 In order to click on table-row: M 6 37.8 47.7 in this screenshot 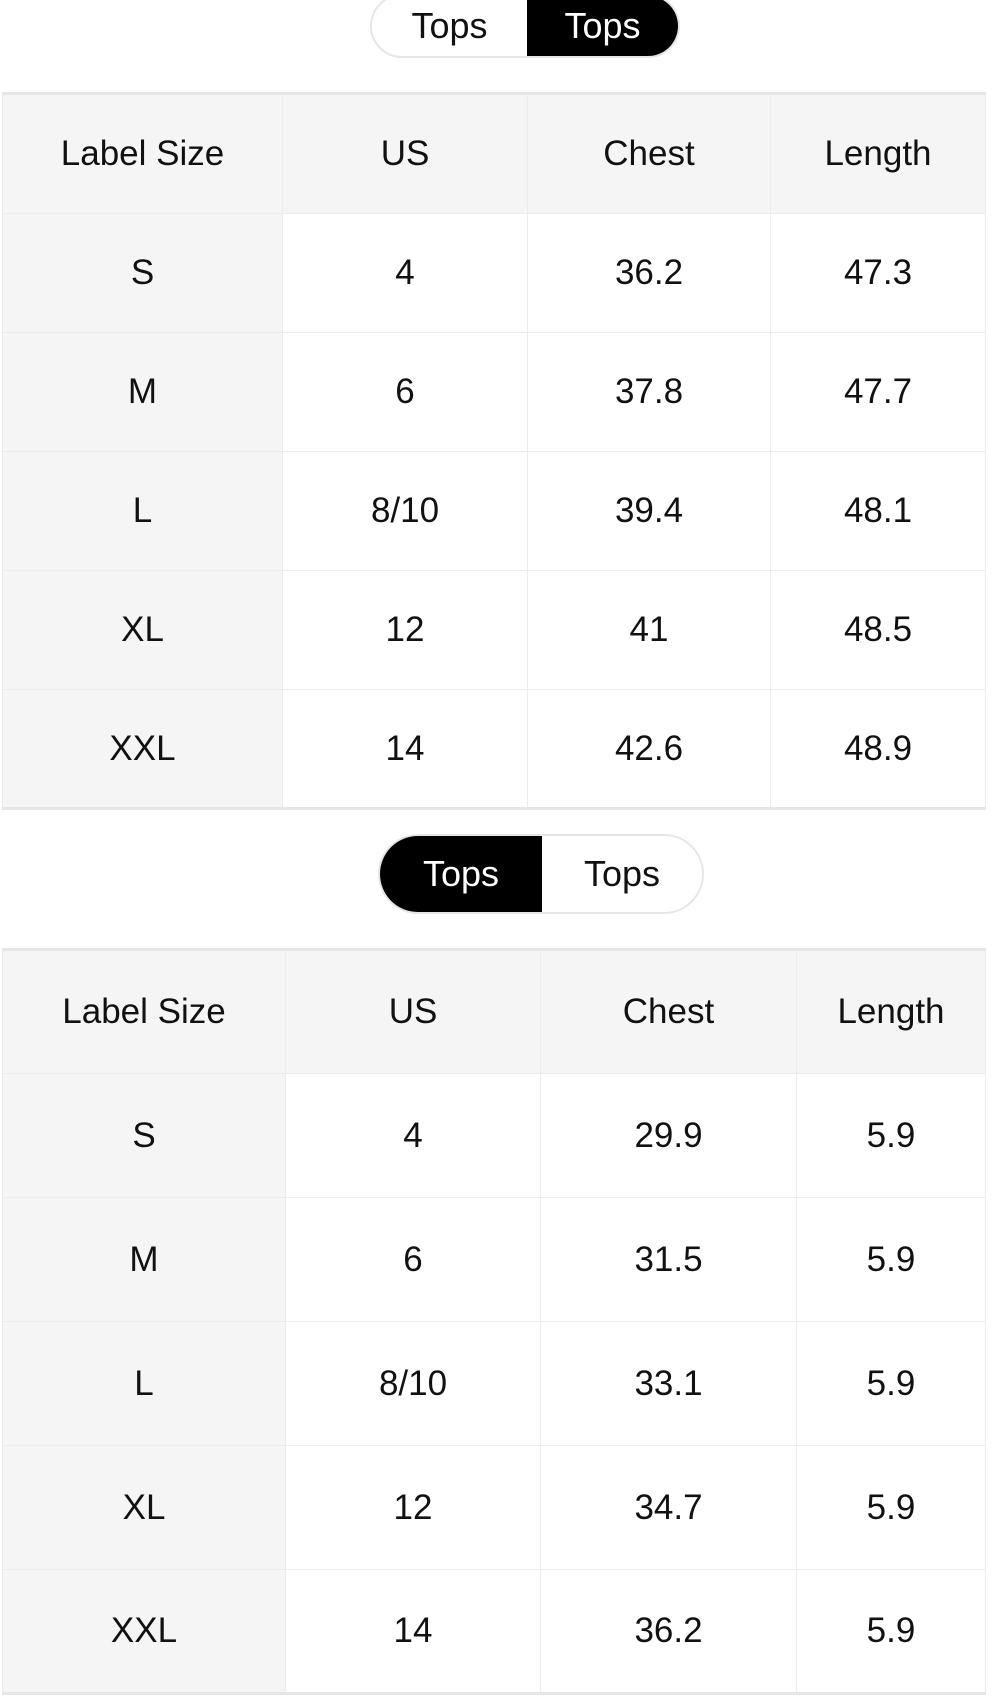, I will do `click(494, 392)`.